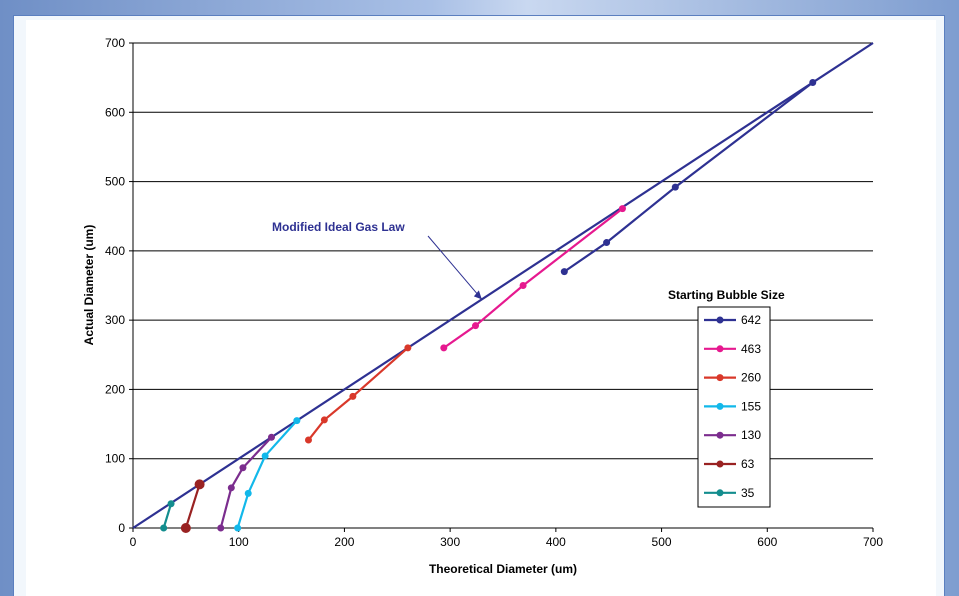 This screenshot has width=959, height=596. What do you see at coordinates (748, 493) in the screenshot?
I see `legend-label-35: 35` at bounding box center [748, 493].